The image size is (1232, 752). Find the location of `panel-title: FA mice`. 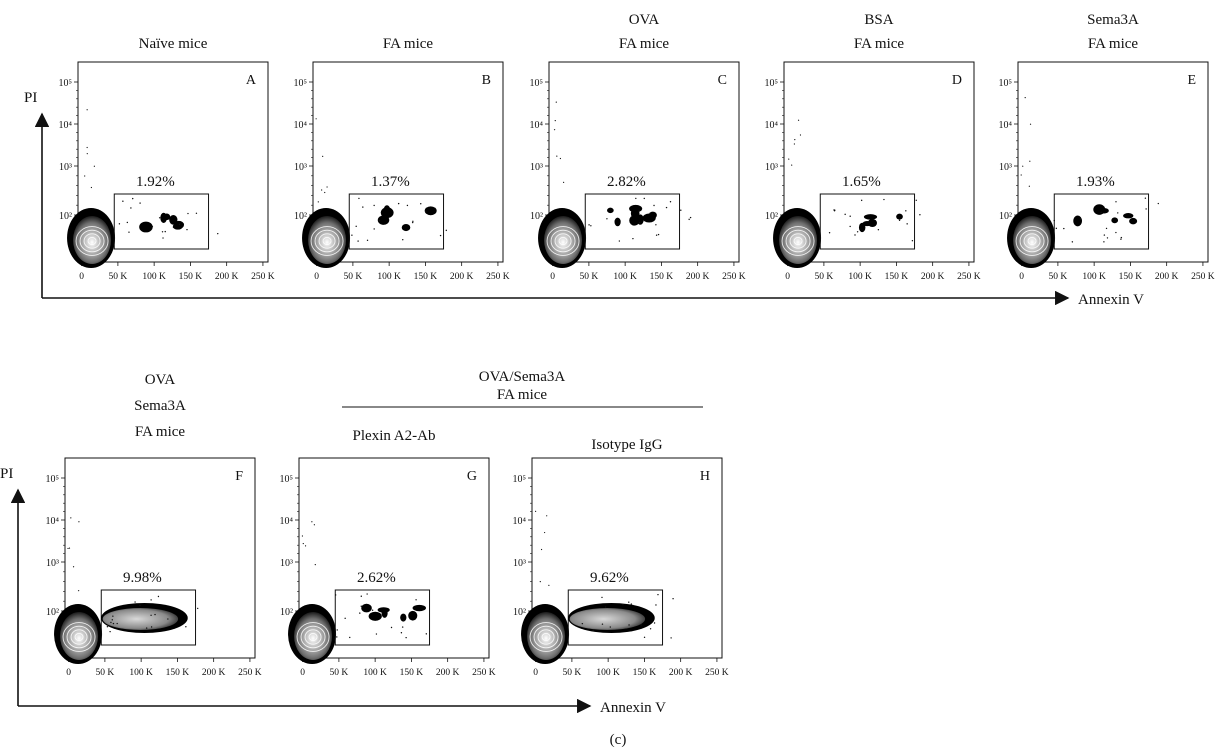

panel-title: FA mice is located at coordinates (408, 44).